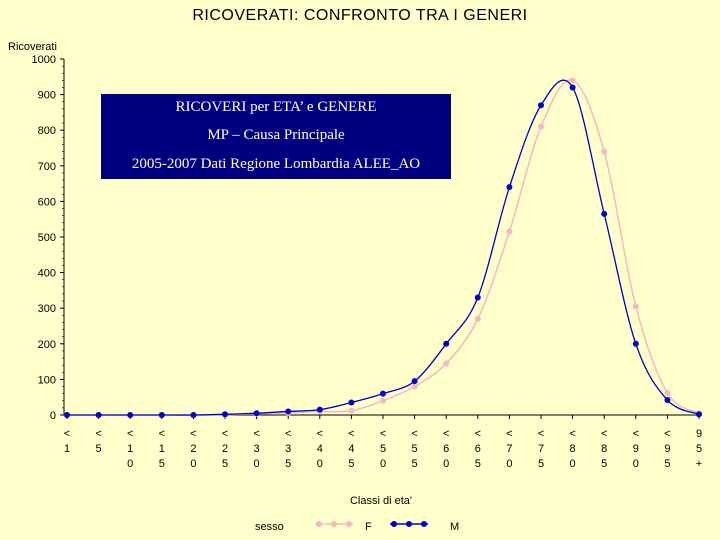 The width and height of the screenshot is (720, 540). I want to click on x-tick-label: <4 0, so click(320, 449).